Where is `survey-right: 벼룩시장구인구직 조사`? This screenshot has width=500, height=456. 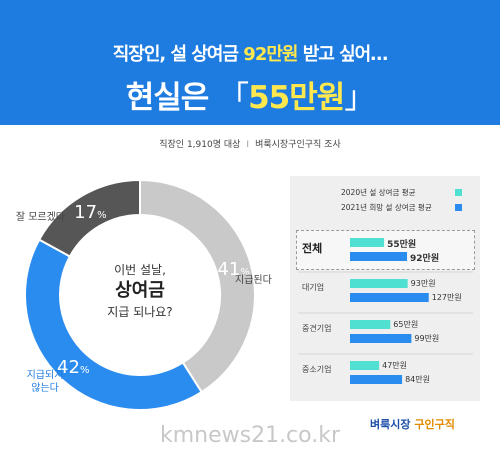
survey-right: 벼룩시장구인구직 조사 is located at coordinates (298, 145).